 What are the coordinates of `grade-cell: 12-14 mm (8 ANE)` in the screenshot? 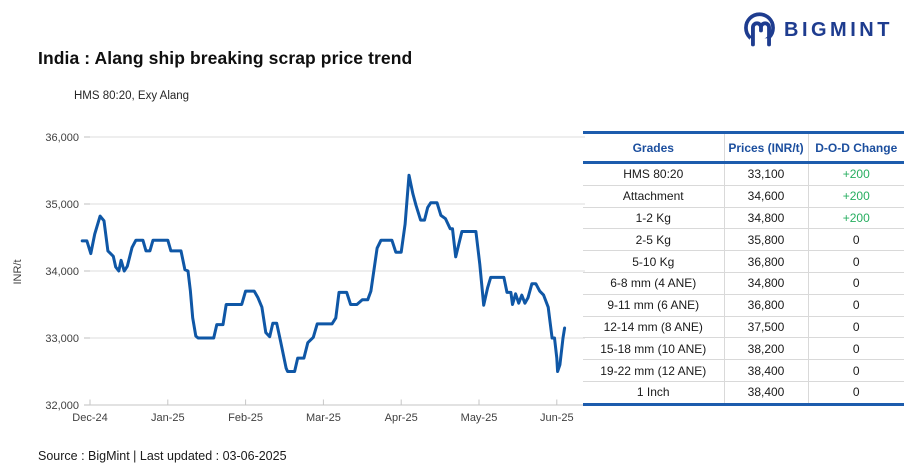 It's located at (654, 326).